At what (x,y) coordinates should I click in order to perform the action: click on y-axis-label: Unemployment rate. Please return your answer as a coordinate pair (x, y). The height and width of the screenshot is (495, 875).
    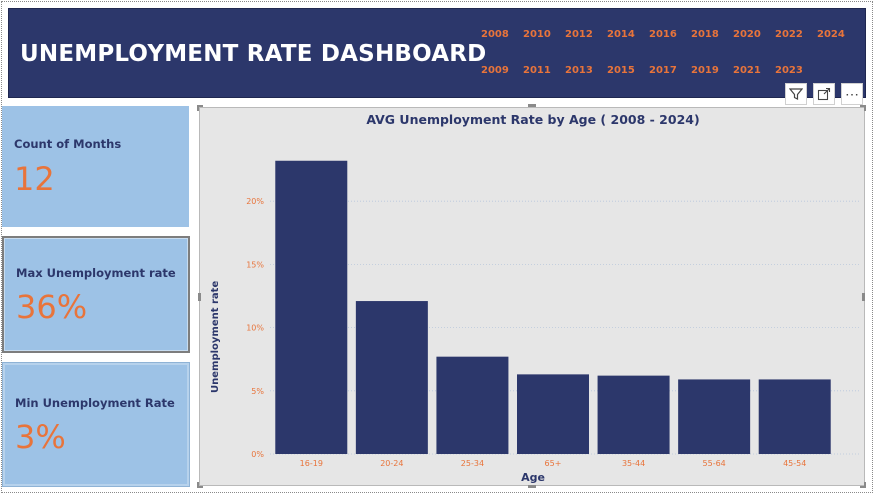
    Looking at the image, I should click on (215, 336).